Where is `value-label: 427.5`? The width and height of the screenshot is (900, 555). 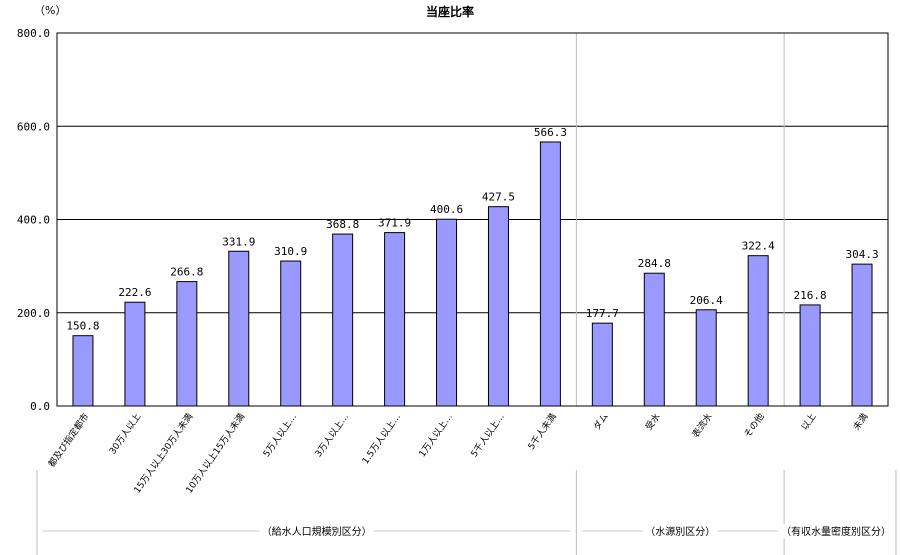
value-label: 427.5 is located at coordinates (498, 197).